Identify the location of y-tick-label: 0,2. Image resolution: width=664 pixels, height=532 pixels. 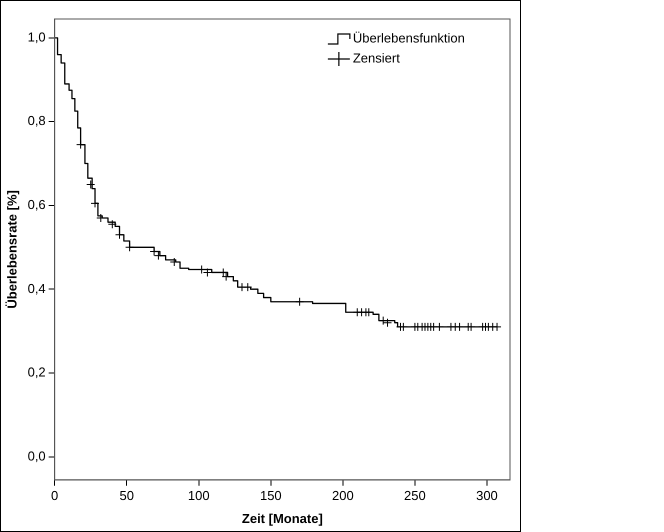
(37, 372).